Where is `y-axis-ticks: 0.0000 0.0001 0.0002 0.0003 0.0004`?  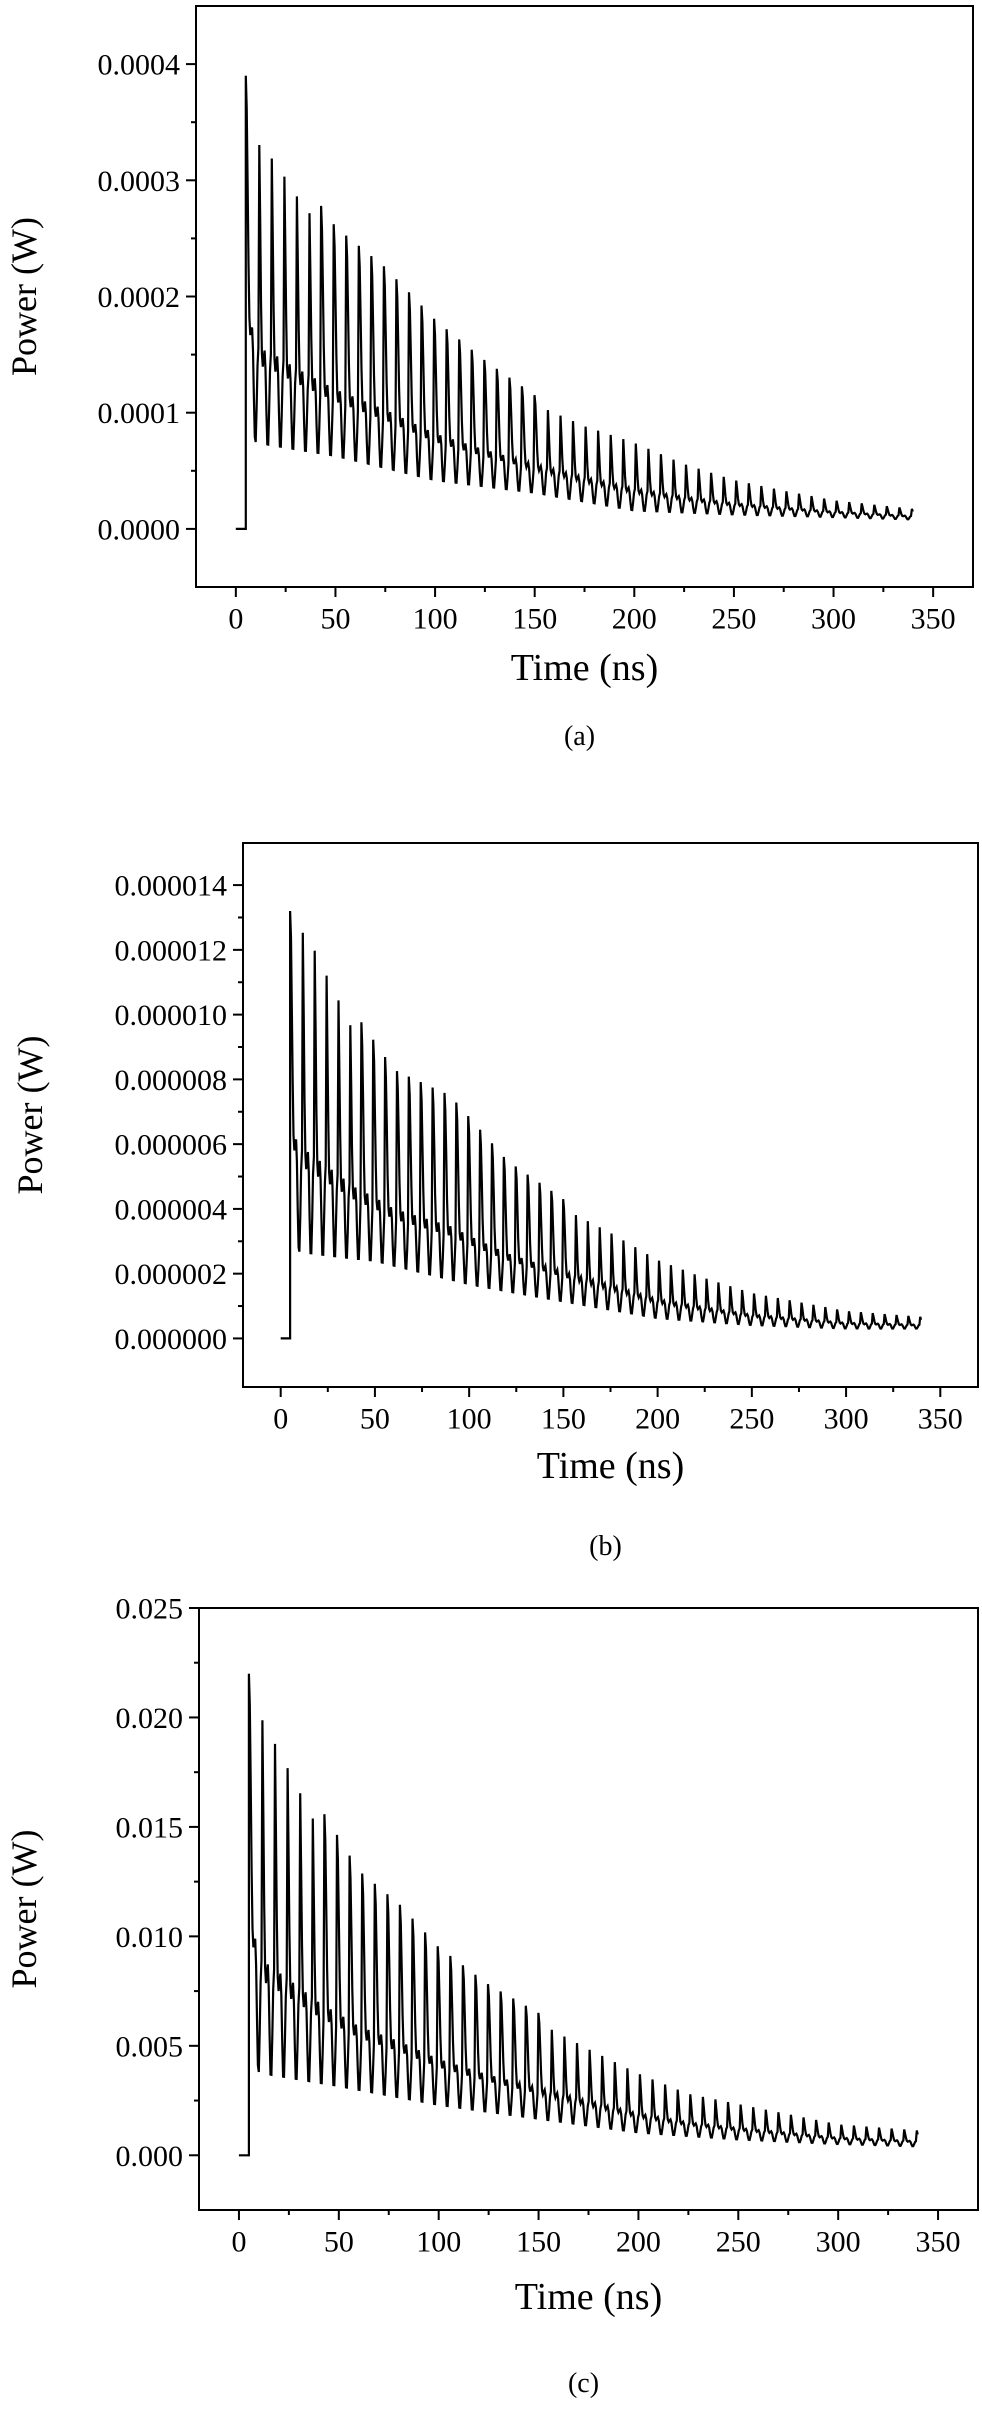
y-axis-ticks: 0.0000 0.0001 0.0002 0.0003 0.0004 is located at coordinates (147, 297).